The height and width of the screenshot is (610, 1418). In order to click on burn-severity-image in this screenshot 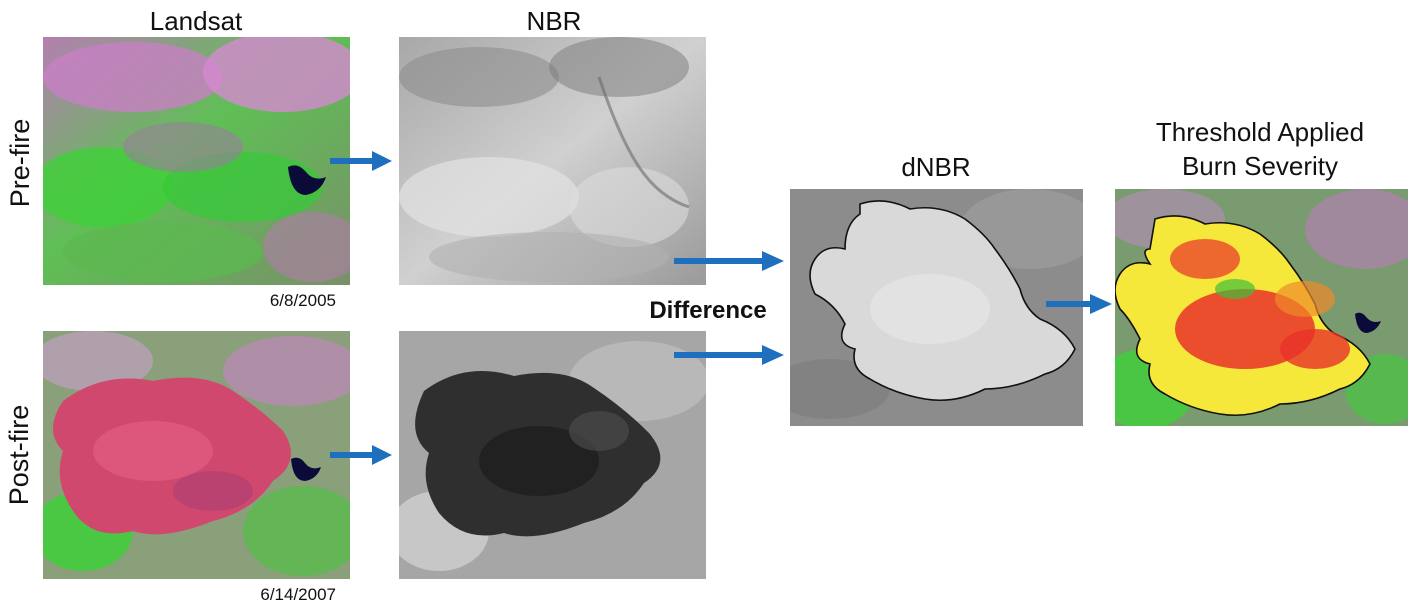, I will do `click(1261, 307)`.